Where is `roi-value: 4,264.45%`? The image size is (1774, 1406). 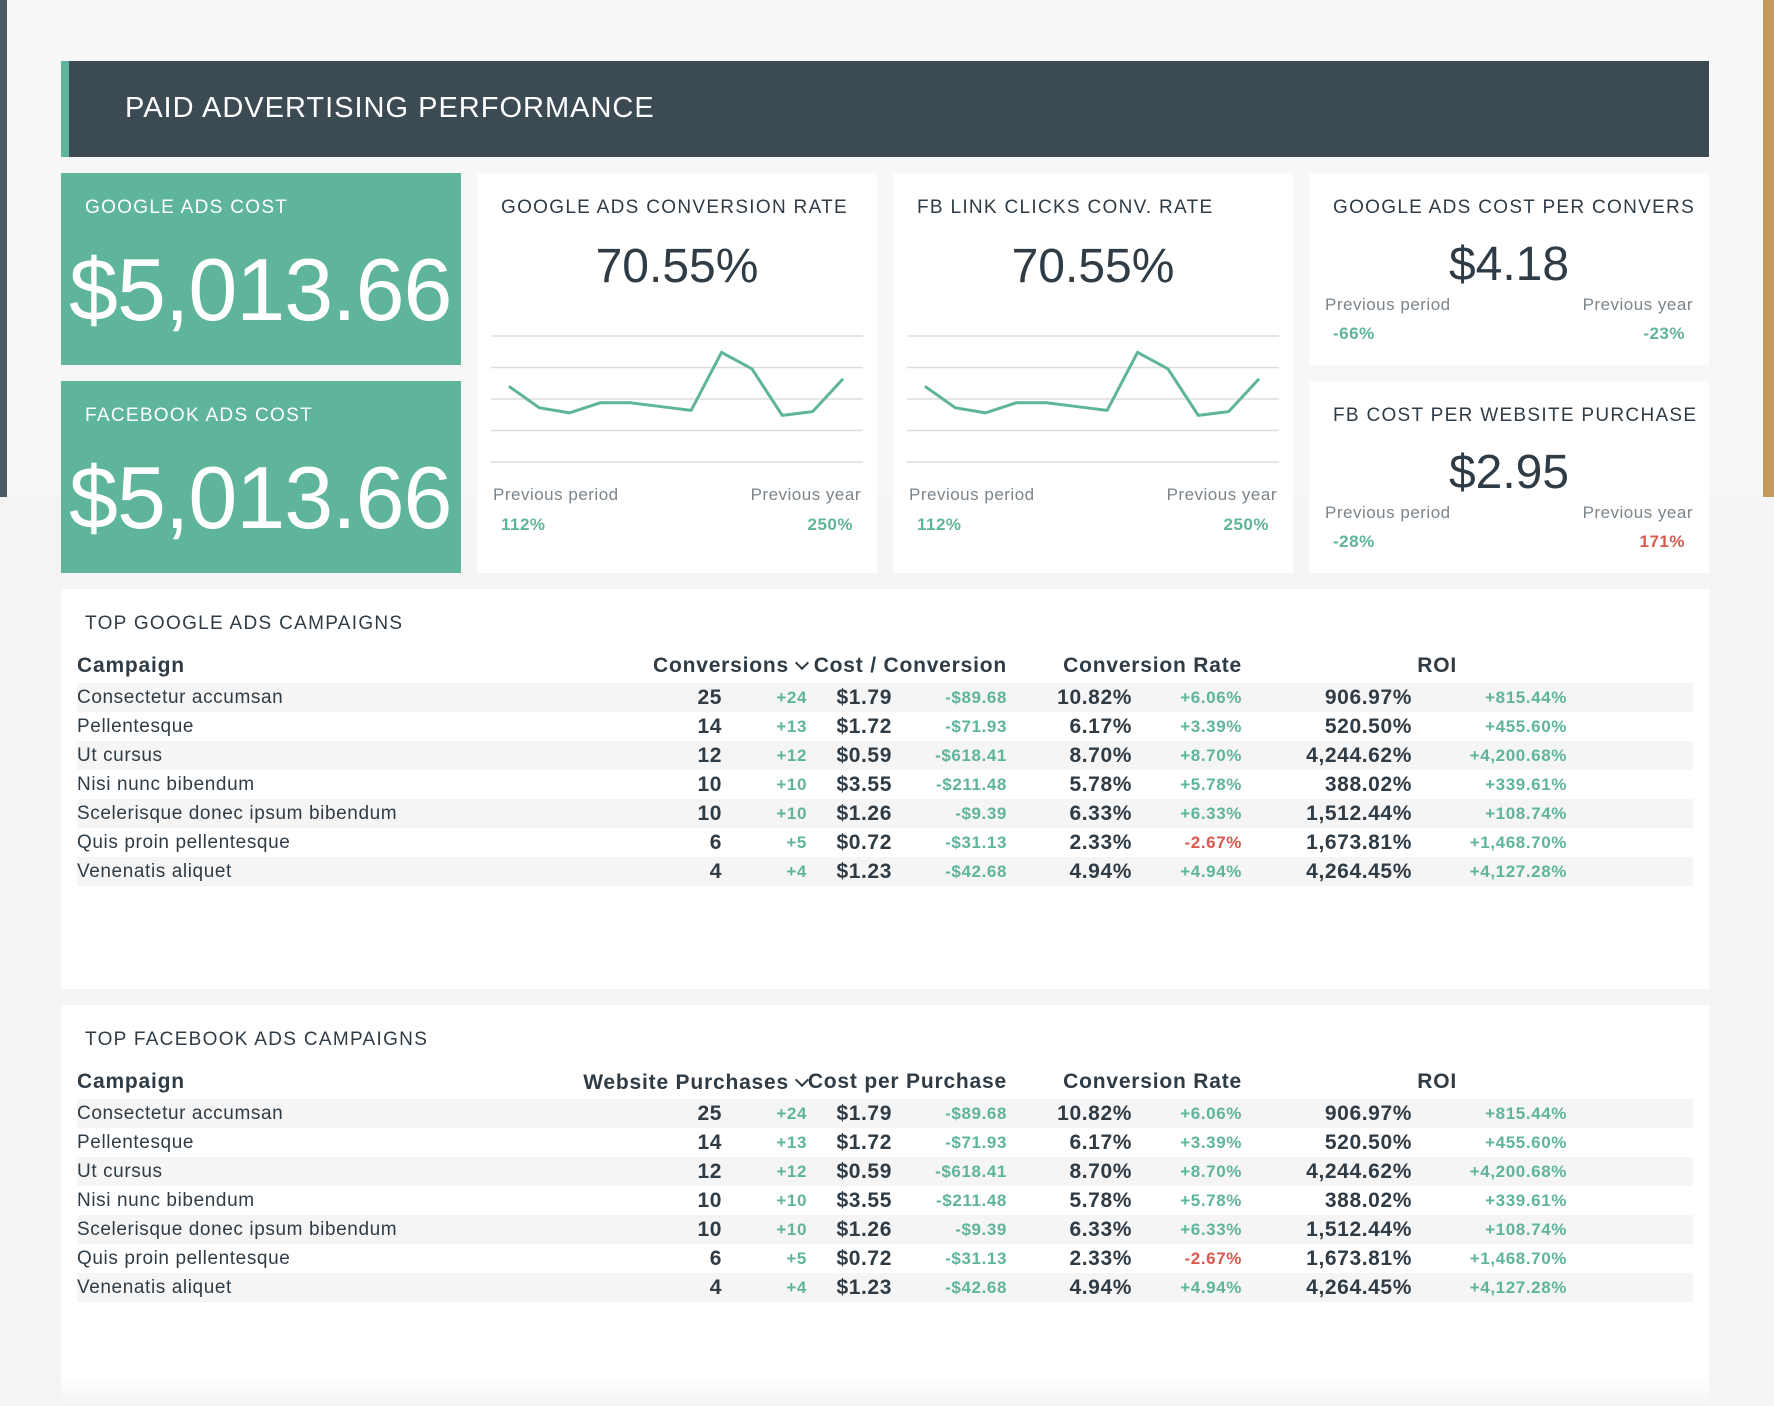 roi-value: 4,264.45% is located at coordinates (1327, 871).